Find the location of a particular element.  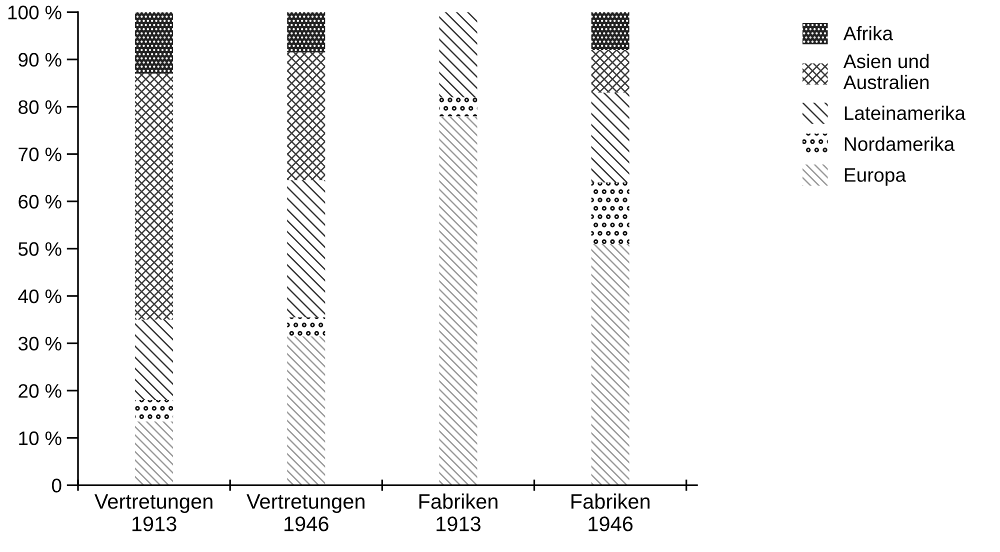

x-tick-label: Vertretungen 1946 is located at coordinates (305, 513).